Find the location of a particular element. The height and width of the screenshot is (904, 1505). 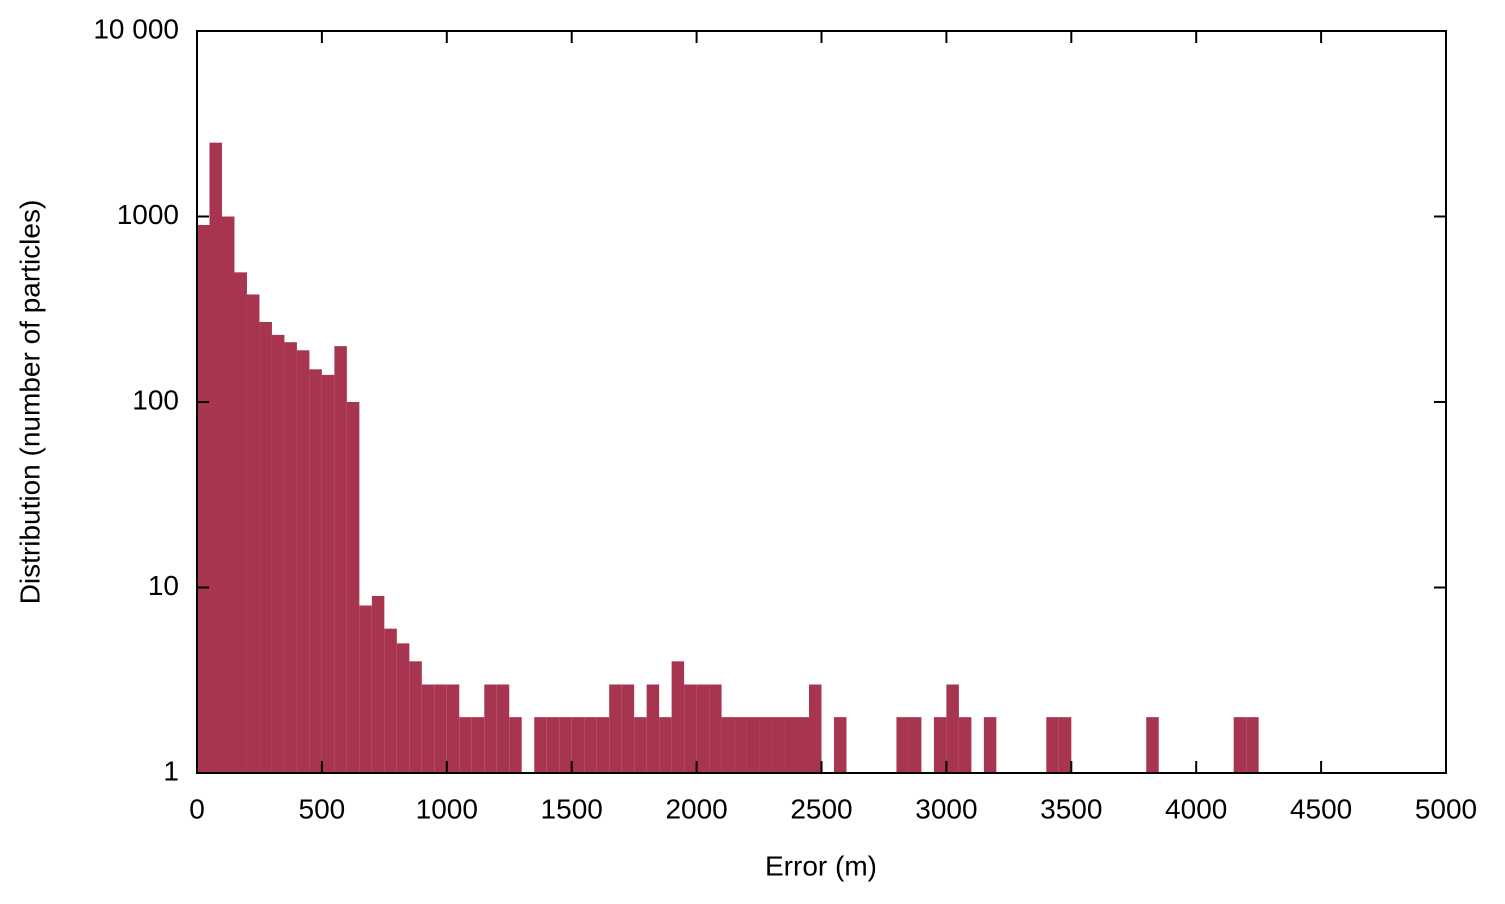

x-tick-label: 1000 is located at coordinates (447, 808).